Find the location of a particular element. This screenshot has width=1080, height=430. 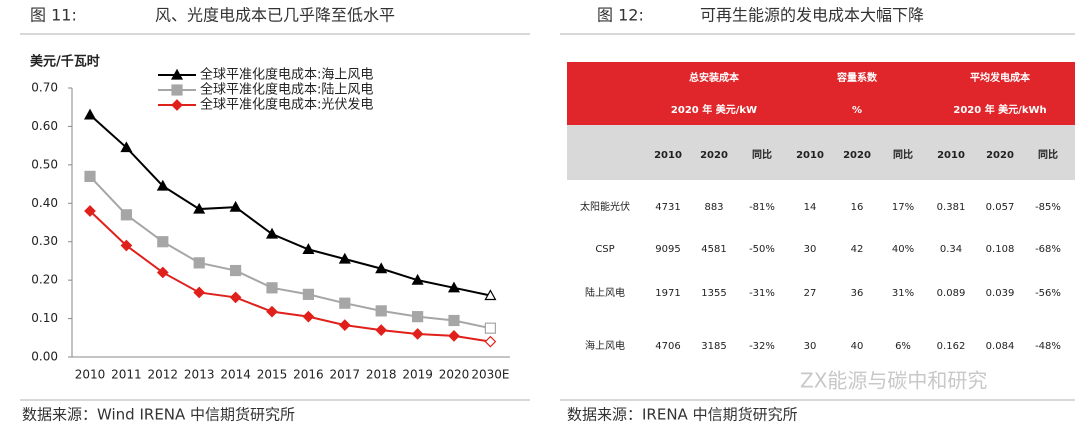

table-cell: 40% is located at coordinates (903, 249).